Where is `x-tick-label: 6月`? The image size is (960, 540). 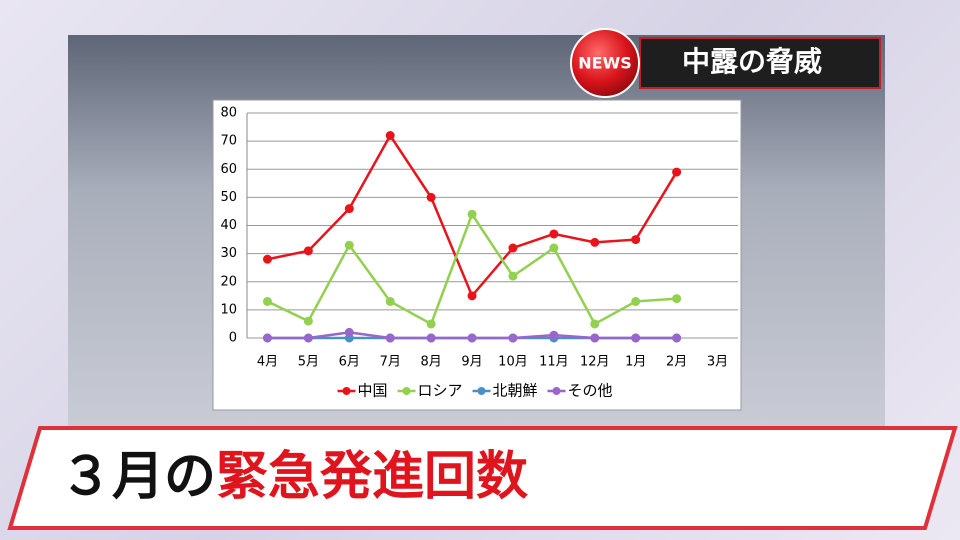 x-tick-label: 6月 is located at coordinates (349, 362).